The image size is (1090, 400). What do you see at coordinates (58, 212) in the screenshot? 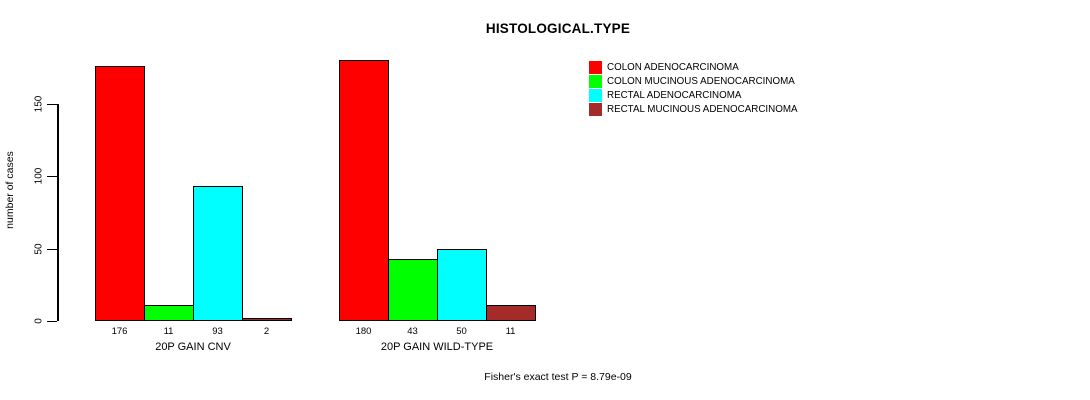
I see `y-axis-line` at bounding box center [58, 212].